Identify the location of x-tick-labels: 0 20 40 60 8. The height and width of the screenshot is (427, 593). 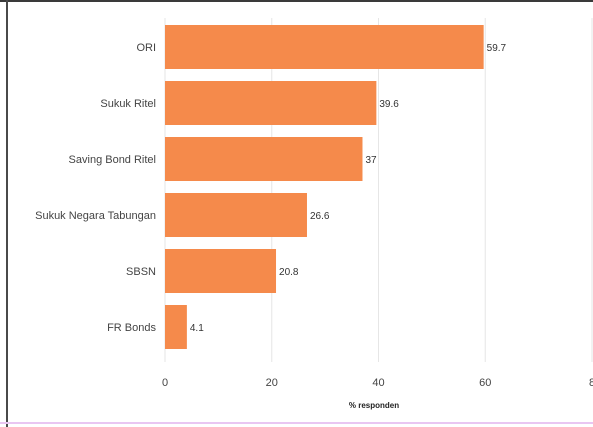
(377, 383).